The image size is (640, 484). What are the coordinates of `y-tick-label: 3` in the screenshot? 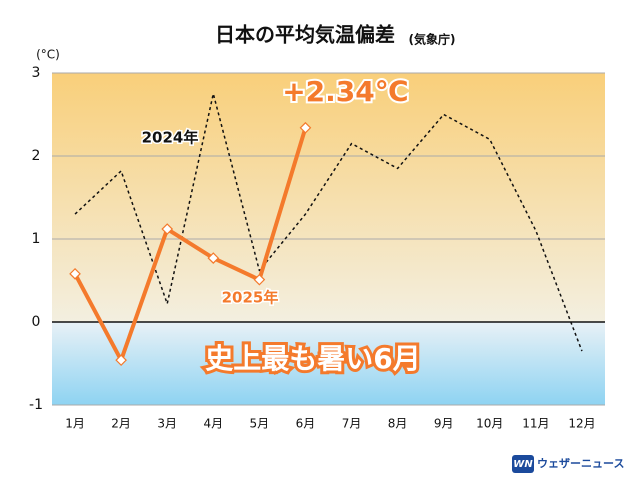 It's located at (36, 73).